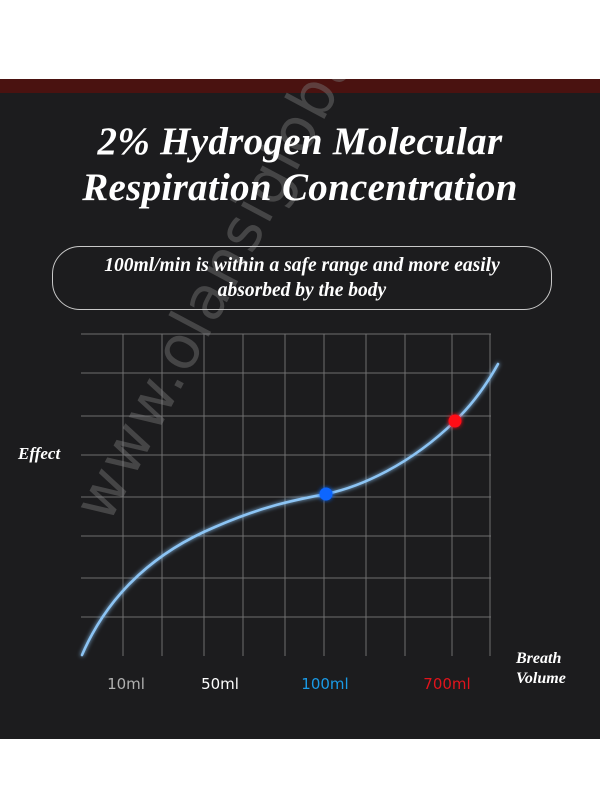 The height and width of the screenshot is (800, 600). I want to click on x-axis-label-line-2: Volume, so click(541, 678).